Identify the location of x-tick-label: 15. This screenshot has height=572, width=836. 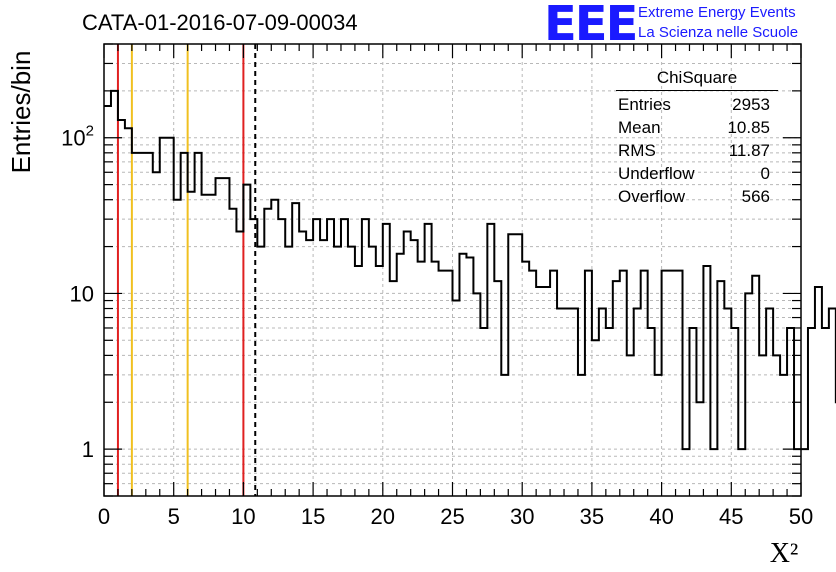
(313, 516).